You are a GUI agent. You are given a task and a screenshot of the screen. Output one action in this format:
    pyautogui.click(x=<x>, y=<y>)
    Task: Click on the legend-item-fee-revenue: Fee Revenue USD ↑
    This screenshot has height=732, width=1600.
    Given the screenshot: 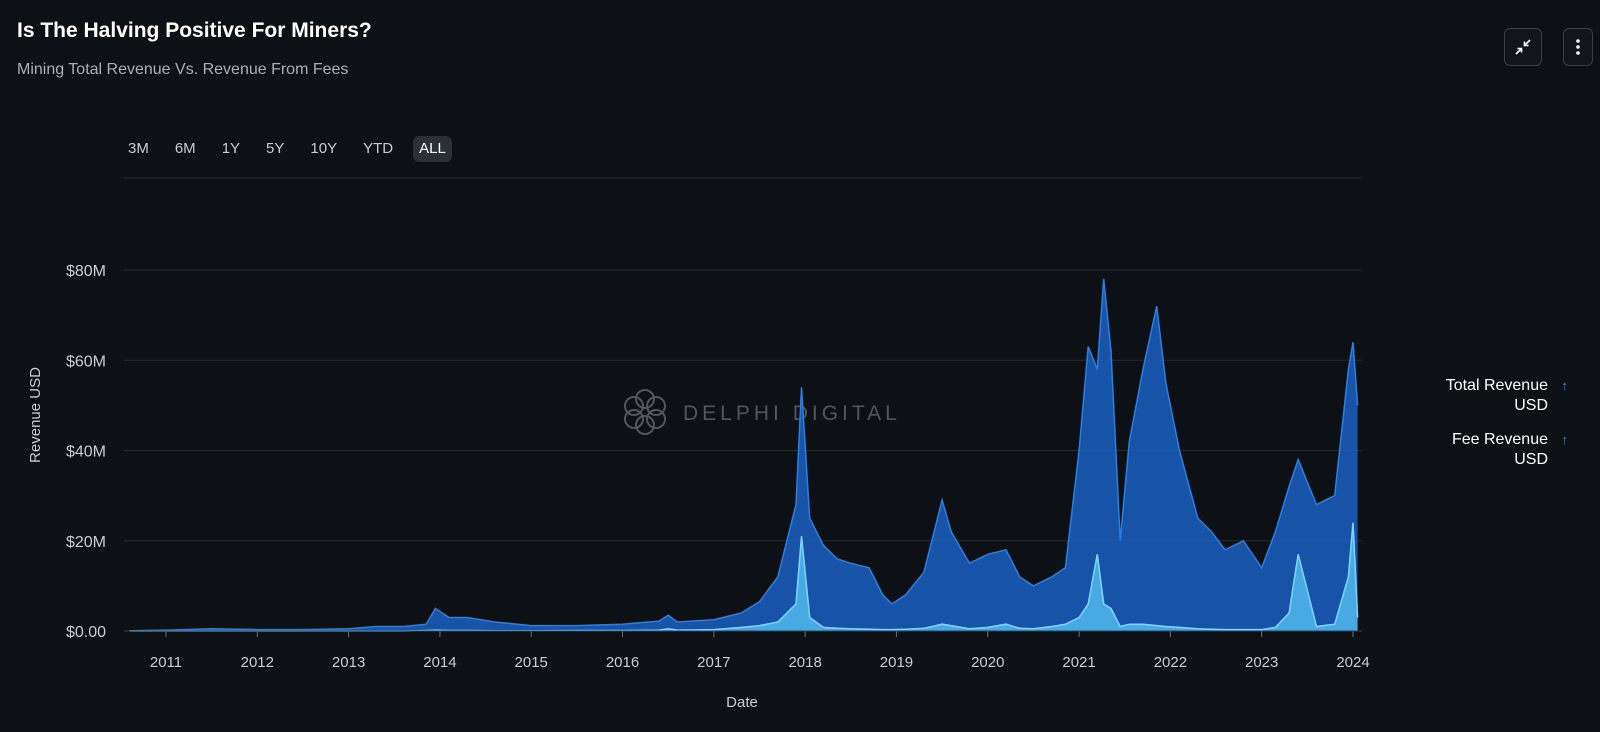 What is the action you would take?
    pyautogui.click(x=1494, y=450)
    